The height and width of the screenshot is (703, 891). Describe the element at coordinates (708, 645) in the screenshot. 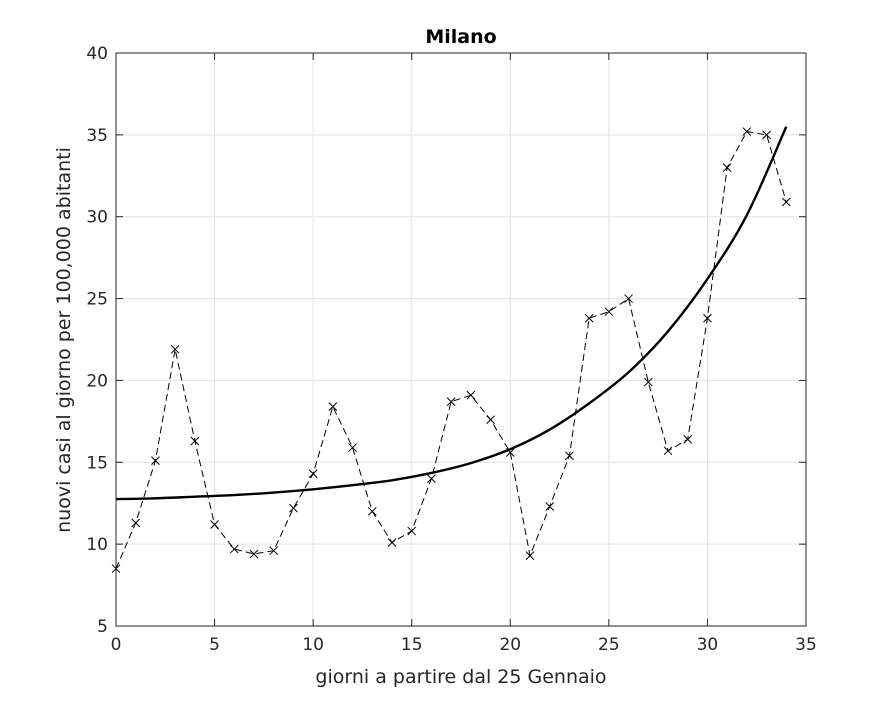

I see `x-tick-label: 30` at that location.